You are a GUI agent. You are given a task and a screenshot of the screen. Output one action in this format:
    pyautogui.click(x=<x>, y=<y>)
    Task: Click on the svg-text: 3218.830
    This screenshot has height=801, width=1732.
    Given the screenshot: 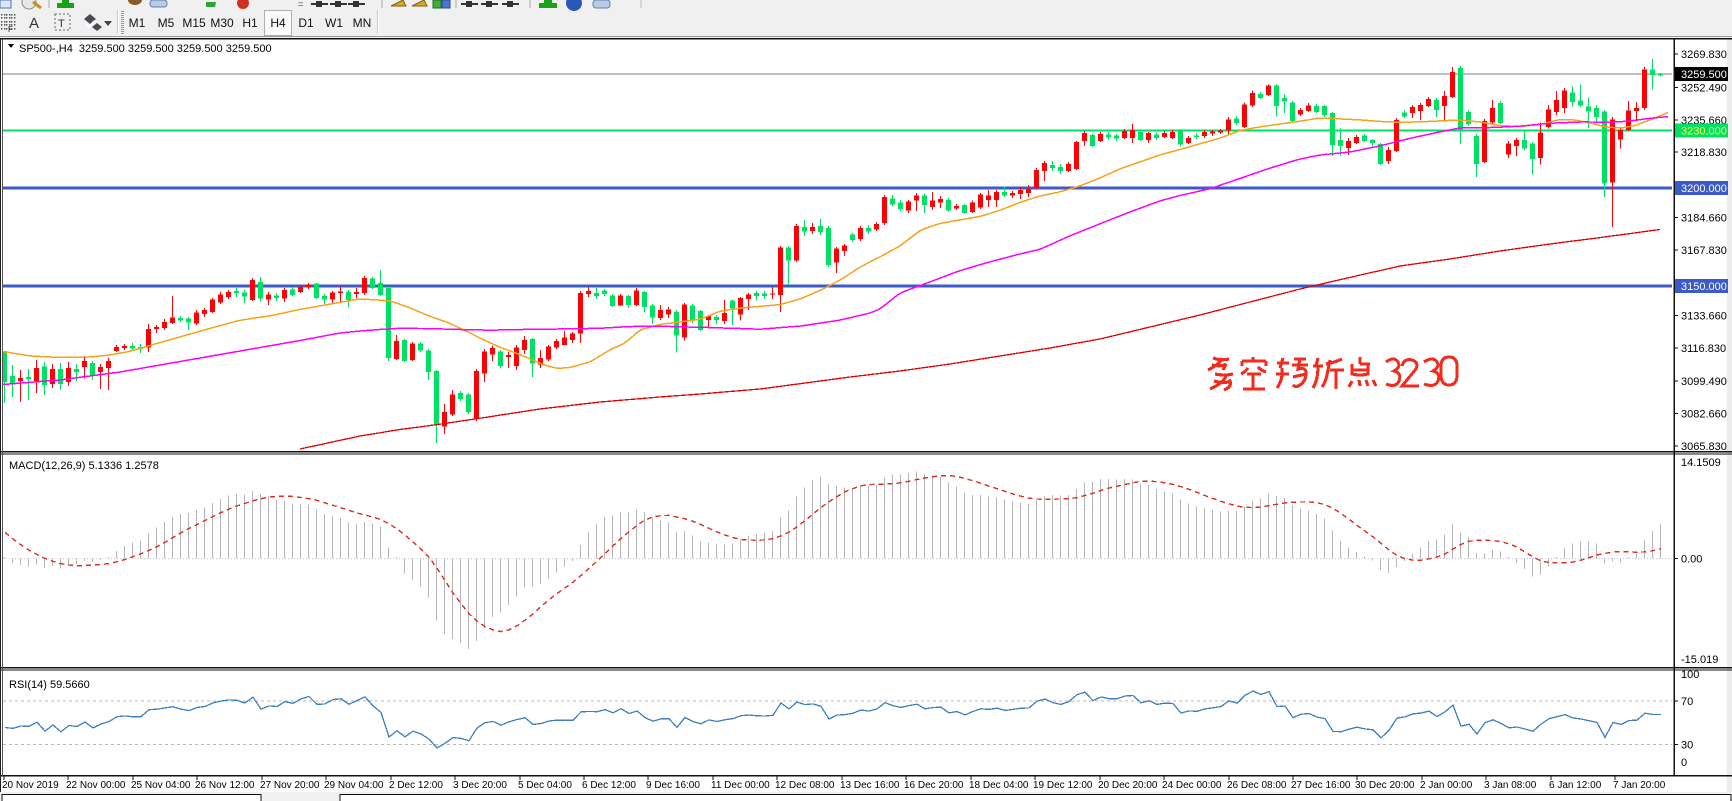 What is the action you would take?
    pyautogui.click(x=1704, y=153)
    